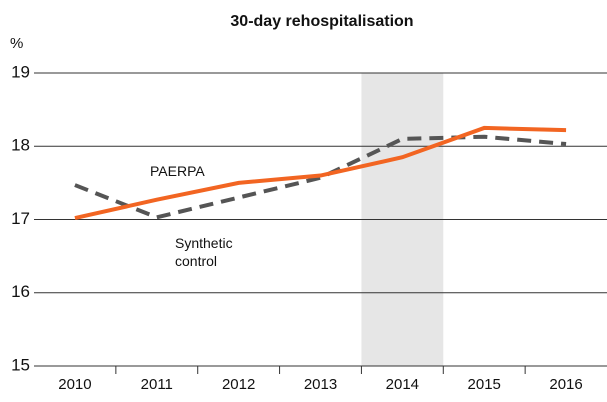 The height and width of the screenshot is (402, 607). I want to click on y-tick-label: 18, so click(20, 145).